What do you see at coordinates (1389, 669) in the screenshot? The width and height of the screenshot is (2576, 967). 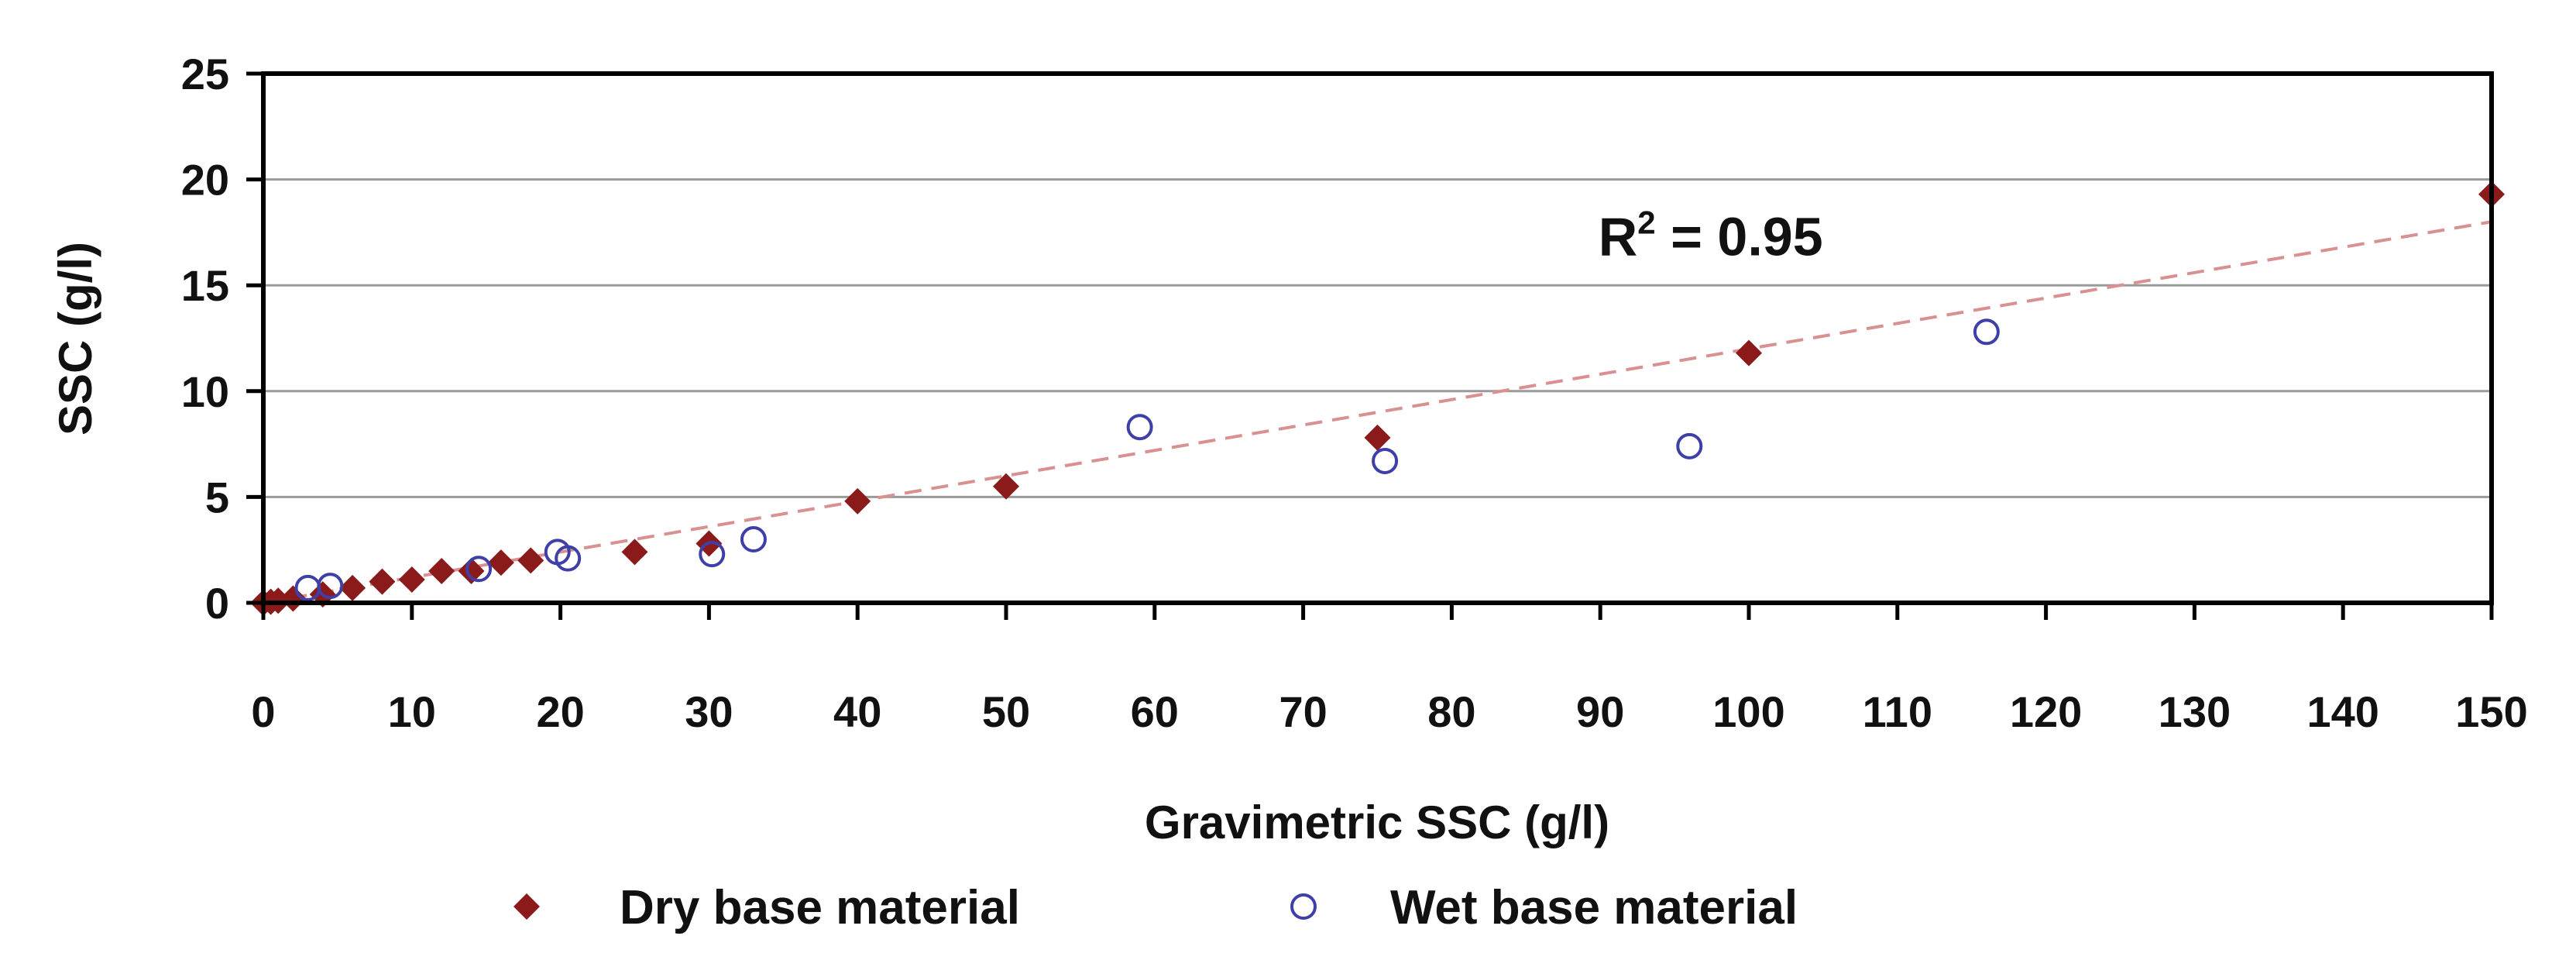 I see `x-axis-ticks: 0 10 20 30 40 50 60 70 80 90 100 110 120 130 140 150` at bounding box center [1389, 669].